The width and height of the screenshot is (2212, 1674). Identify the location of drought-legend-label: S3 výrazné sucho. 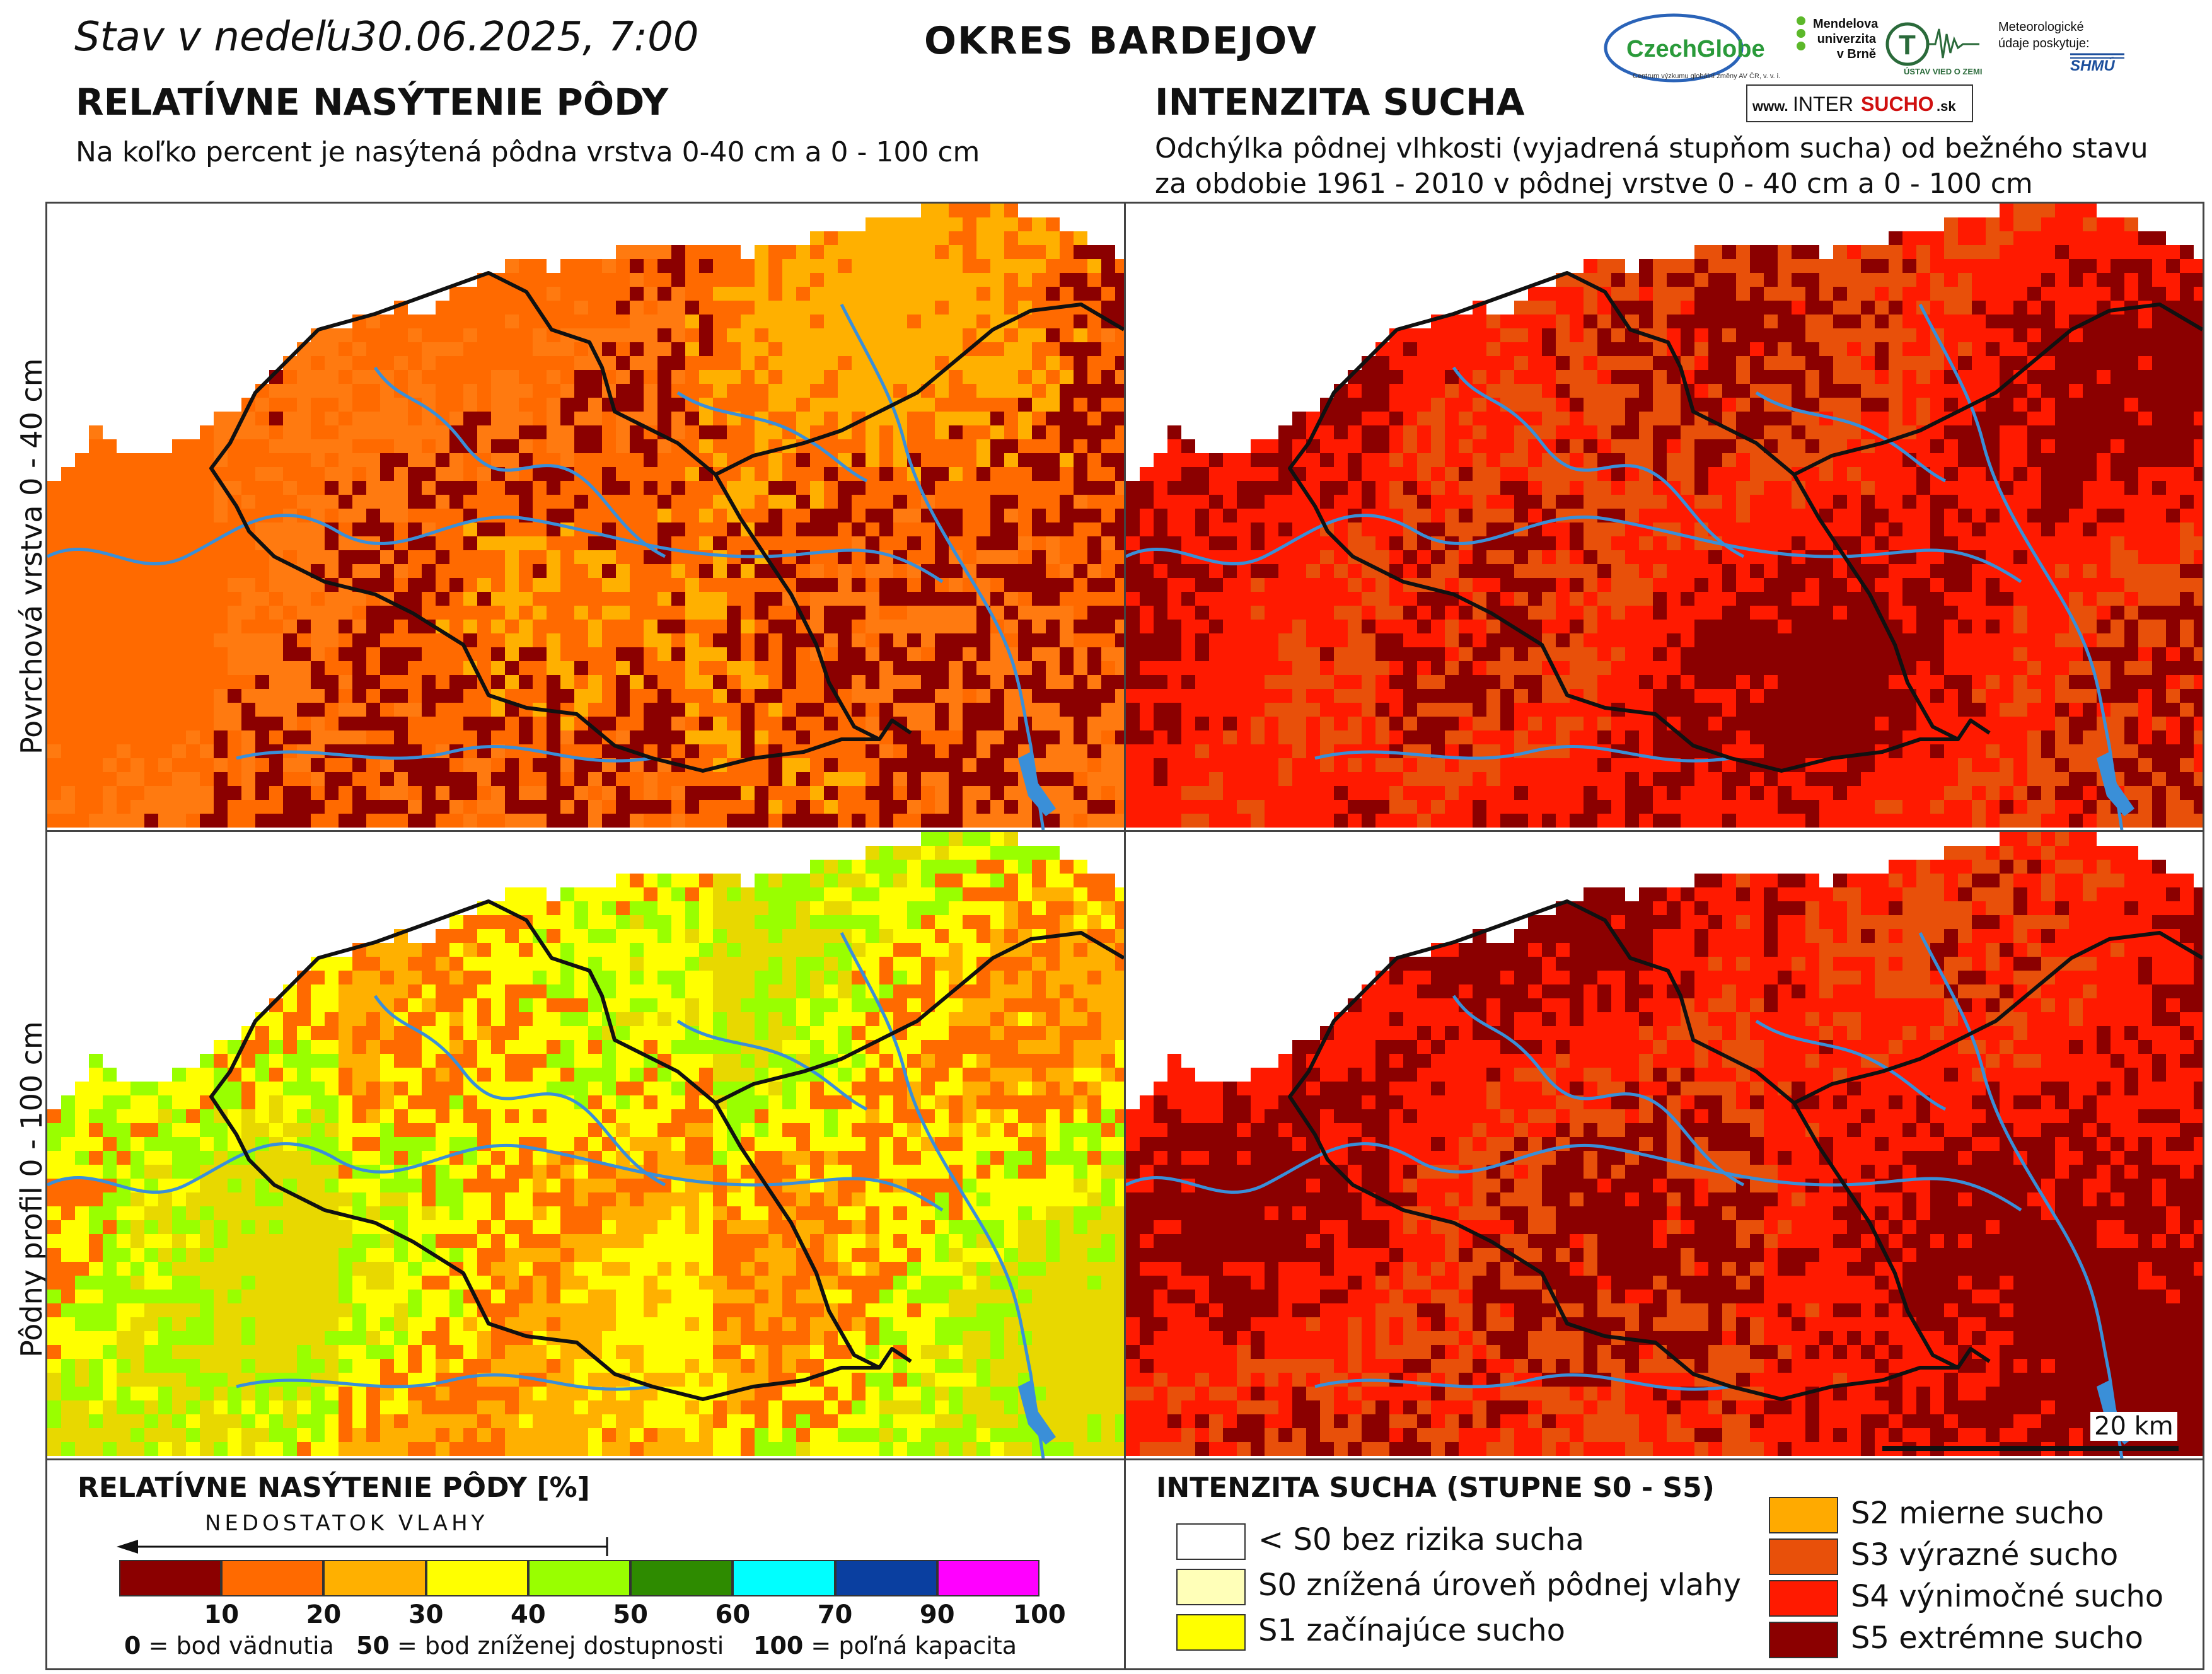
(1985, 1555).